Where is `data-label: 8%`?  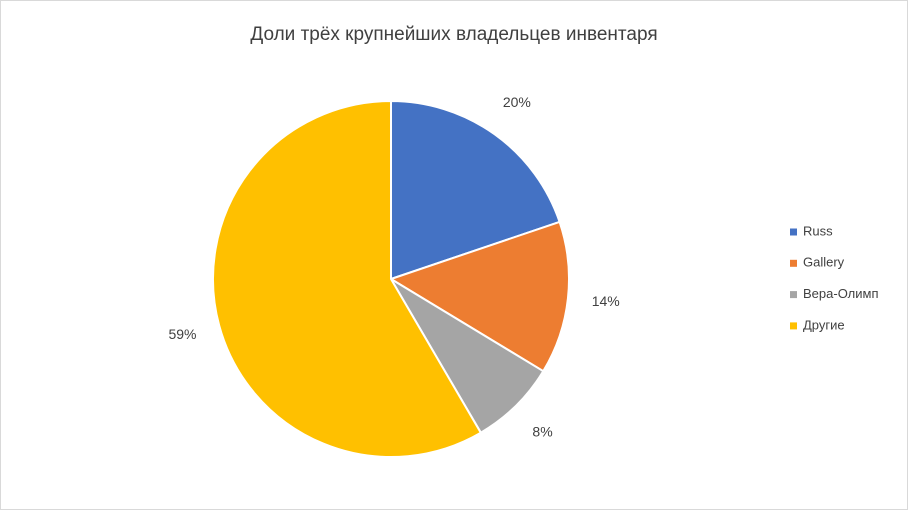
data-label: 8% is located at coordinates (542, 432).